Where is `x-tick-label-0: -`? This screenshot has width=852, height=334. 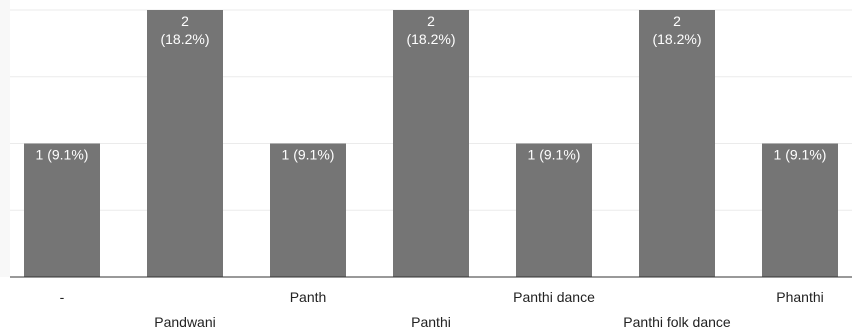 x-tick-label-0: - is located at coordinates (62, 297).